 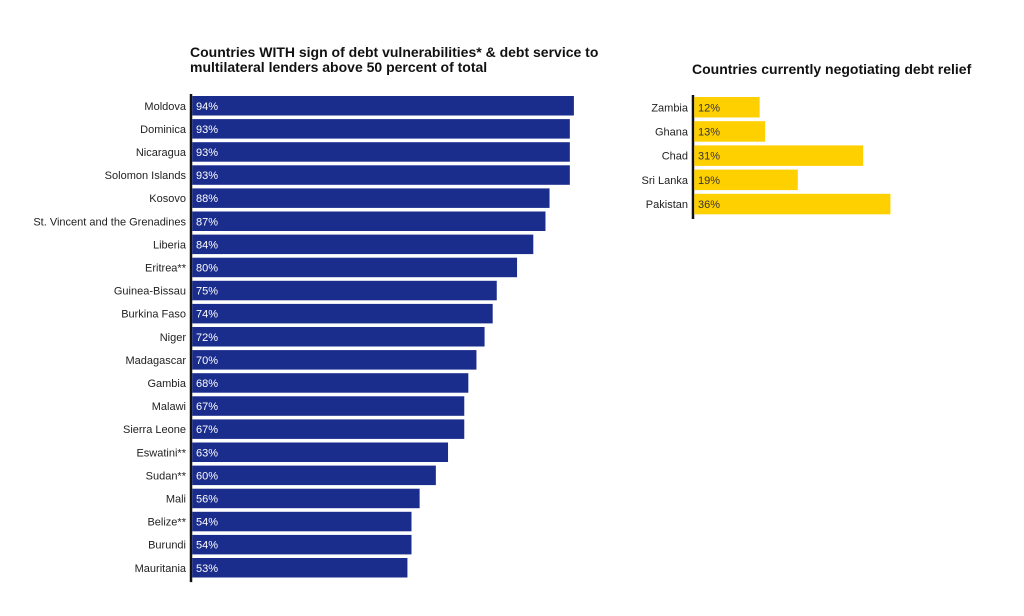 What do you see at coordinates (146, 176) in the screenshot?
I see `category-label: Solomon Islands` at bounding box center [146, 176].